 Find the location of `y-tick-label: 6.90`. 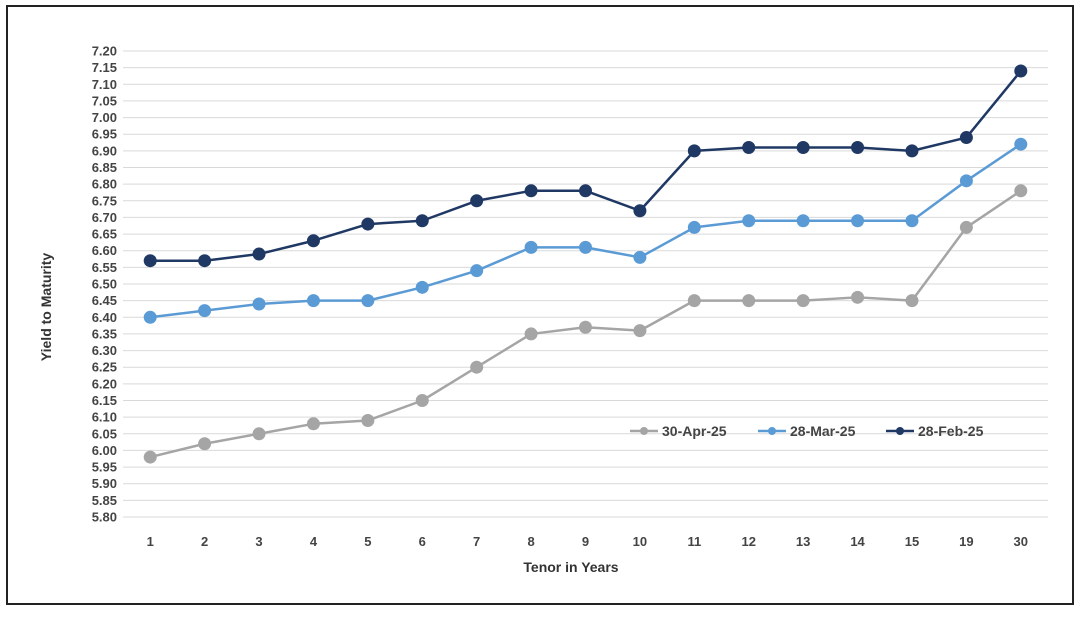

y-tick-label: 6.90 is located at coordinates (104, 150).